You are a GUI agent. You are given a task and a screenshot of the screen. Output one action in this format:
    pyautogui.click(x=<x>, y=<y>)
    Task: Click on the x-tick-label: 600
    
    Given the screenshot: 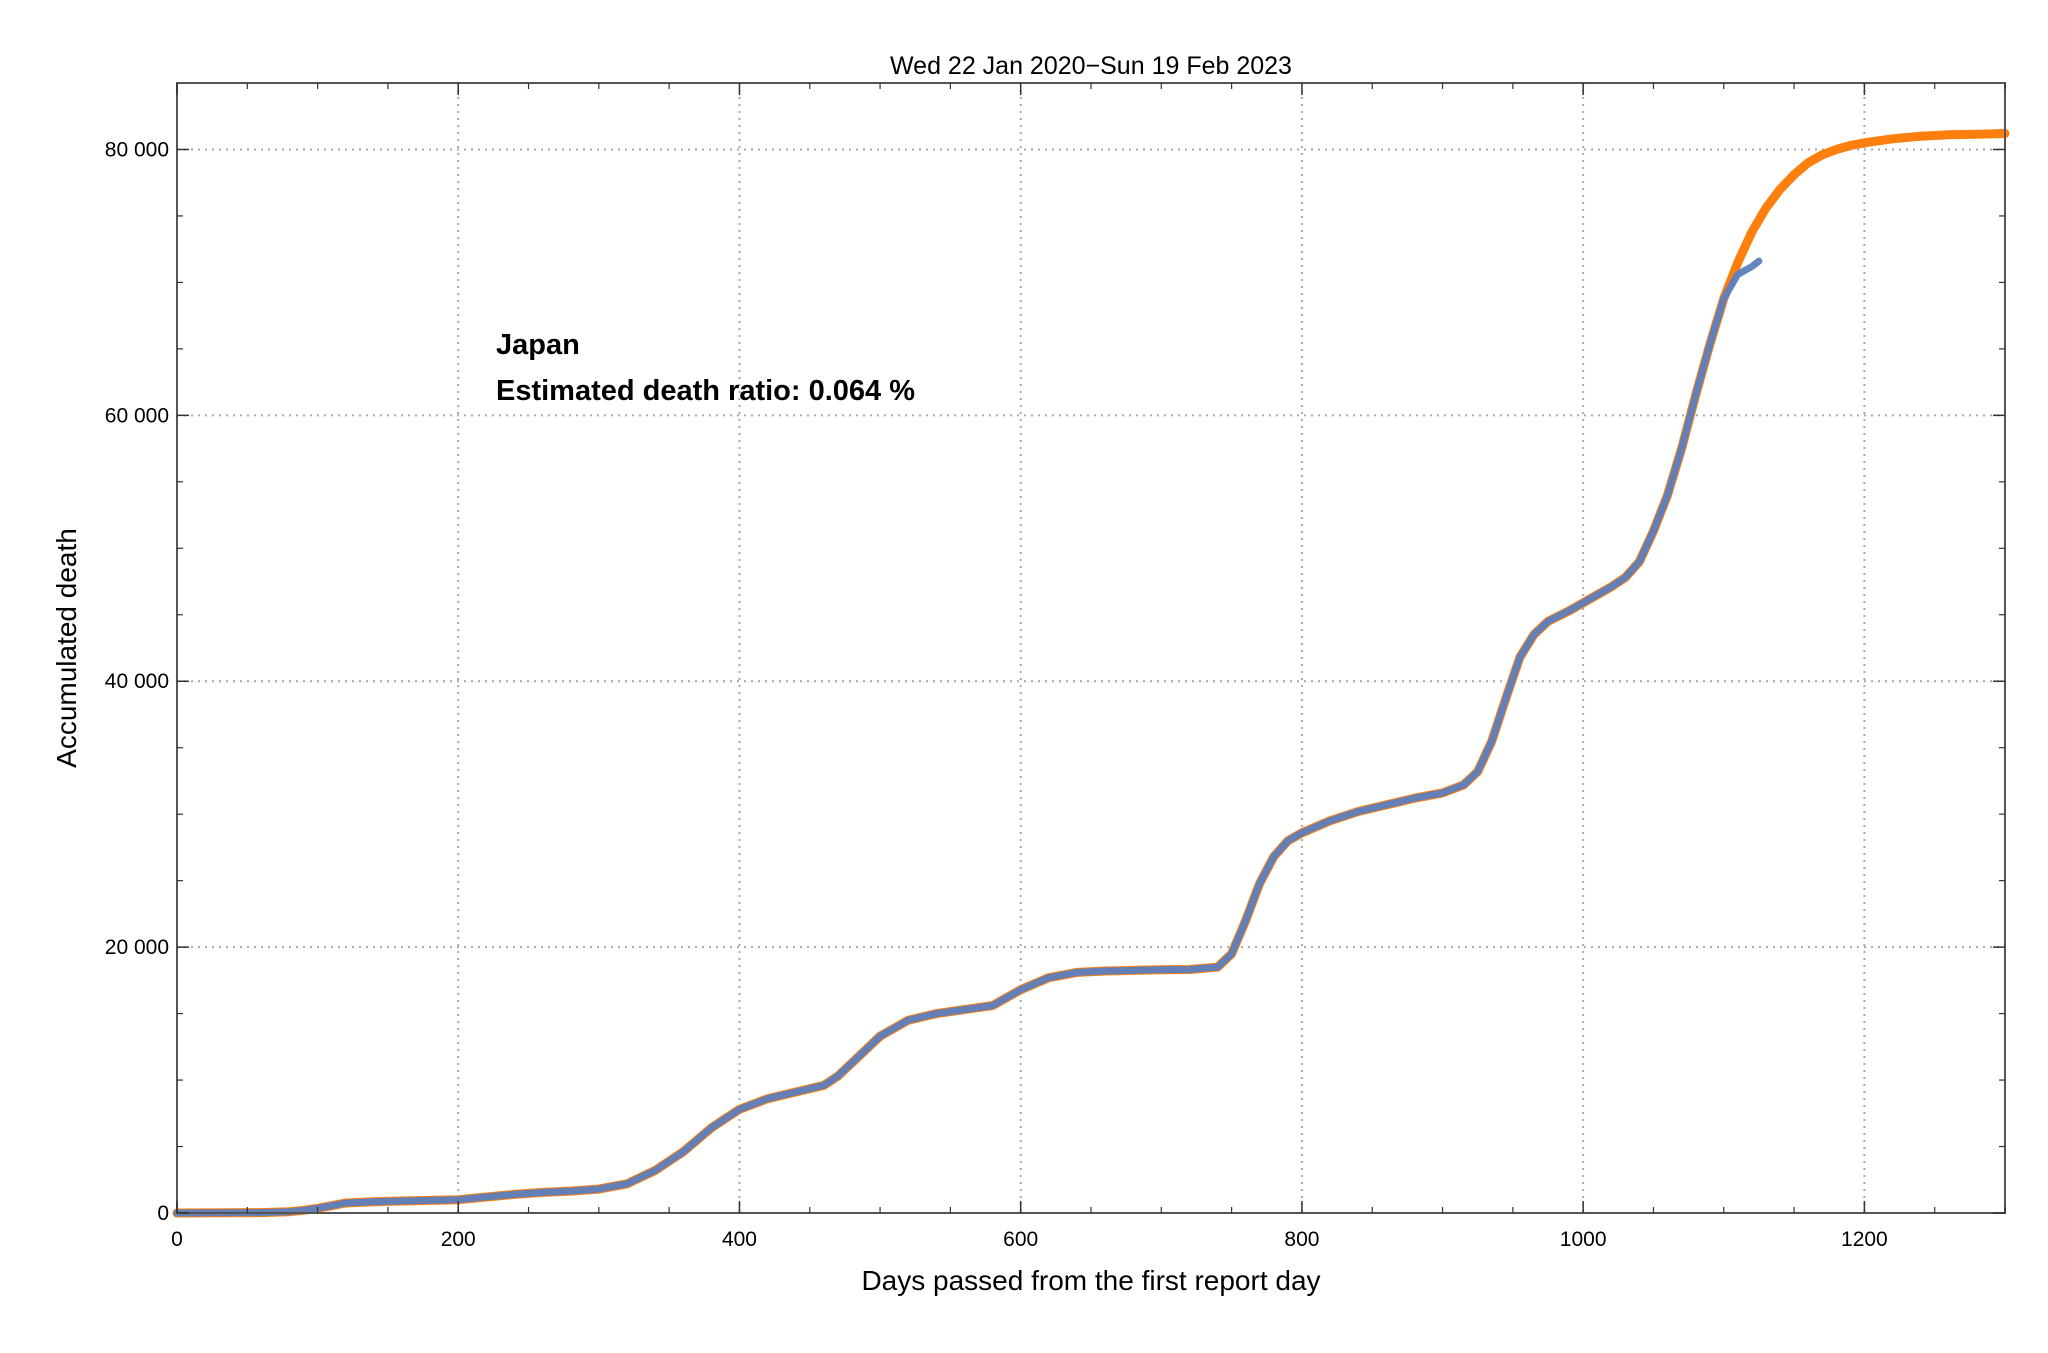 What is the action you would take?
    pyautogui.click(x=1020, y=1239)
    